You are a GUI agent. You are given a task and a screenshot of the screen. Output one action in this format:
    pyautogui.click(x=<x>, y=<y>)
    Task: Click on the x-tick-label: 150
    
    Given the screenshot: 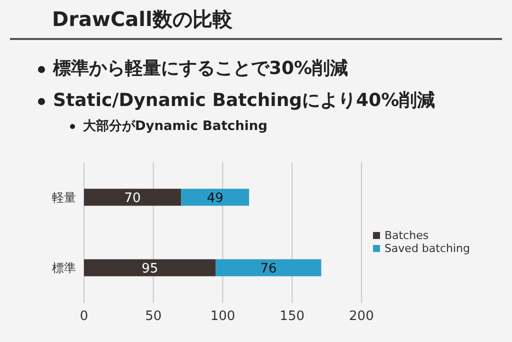 What is the action you would take?
    pyautogui.click(x=292, y=316)
    